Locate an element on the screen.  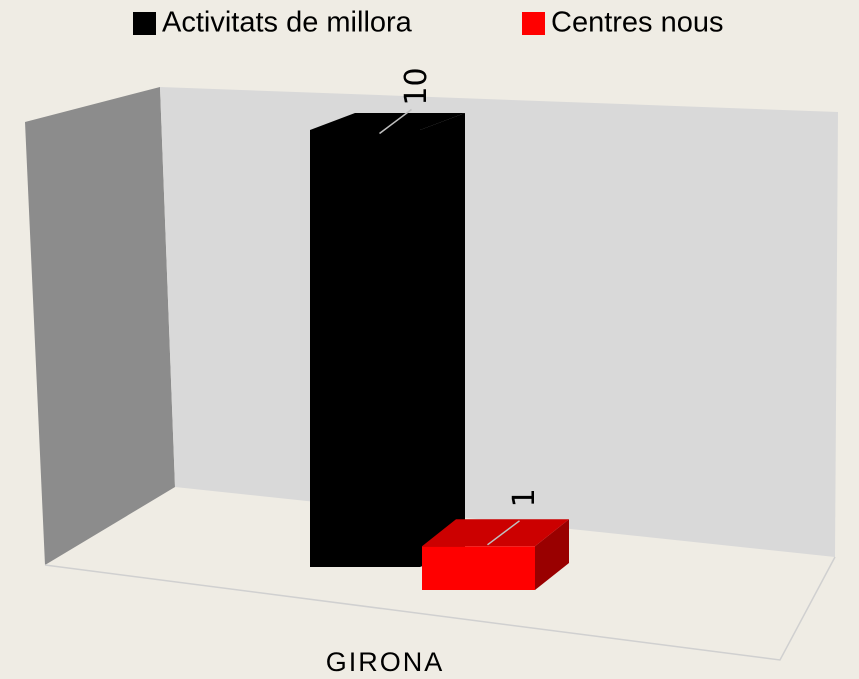
left-wall is located at coordinates (100, 326).